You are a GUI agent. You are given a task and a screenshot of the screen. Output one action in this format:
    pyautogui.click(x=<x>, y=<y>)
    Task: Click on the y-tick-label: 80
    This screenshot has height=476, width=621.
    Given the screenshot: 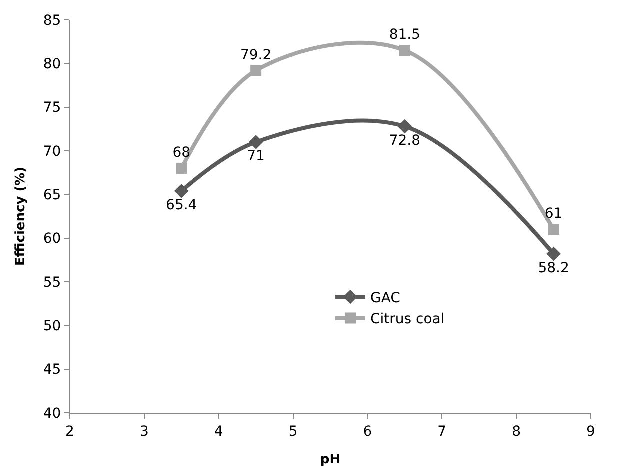 What is the action you would take?
    pyautogui.click(x=52, y=64)
    